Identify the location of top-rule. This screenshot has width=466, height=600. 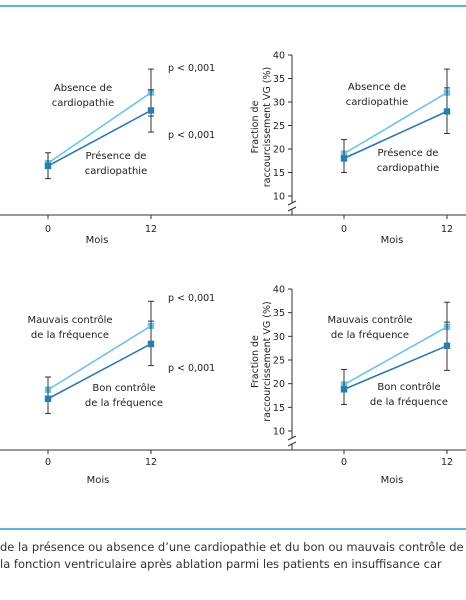
(233, 6).